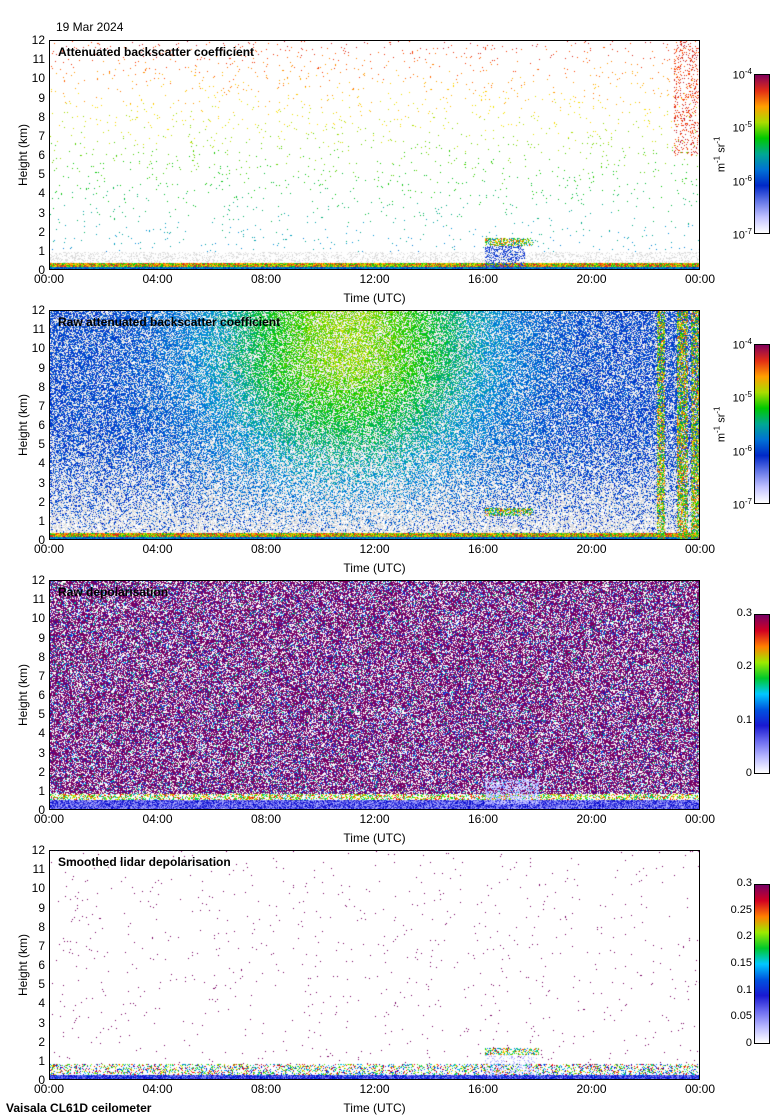 This screenshot has width=780, height=1120. Describe the element at coordinates (41, 810) in the screenshot. I see `y-tick-label: 0` at that location.